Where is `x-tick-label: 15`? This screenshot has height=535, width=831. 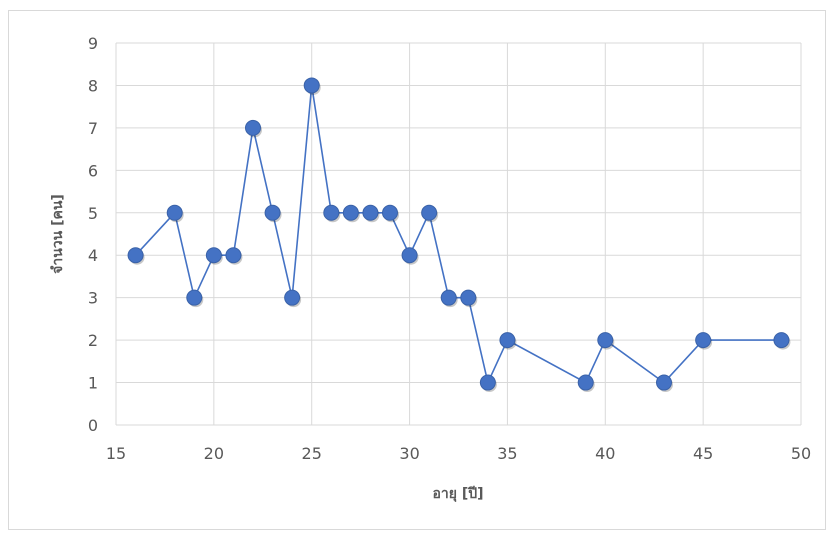 x-tick-label: 15 is located at coordinates (116, 453).